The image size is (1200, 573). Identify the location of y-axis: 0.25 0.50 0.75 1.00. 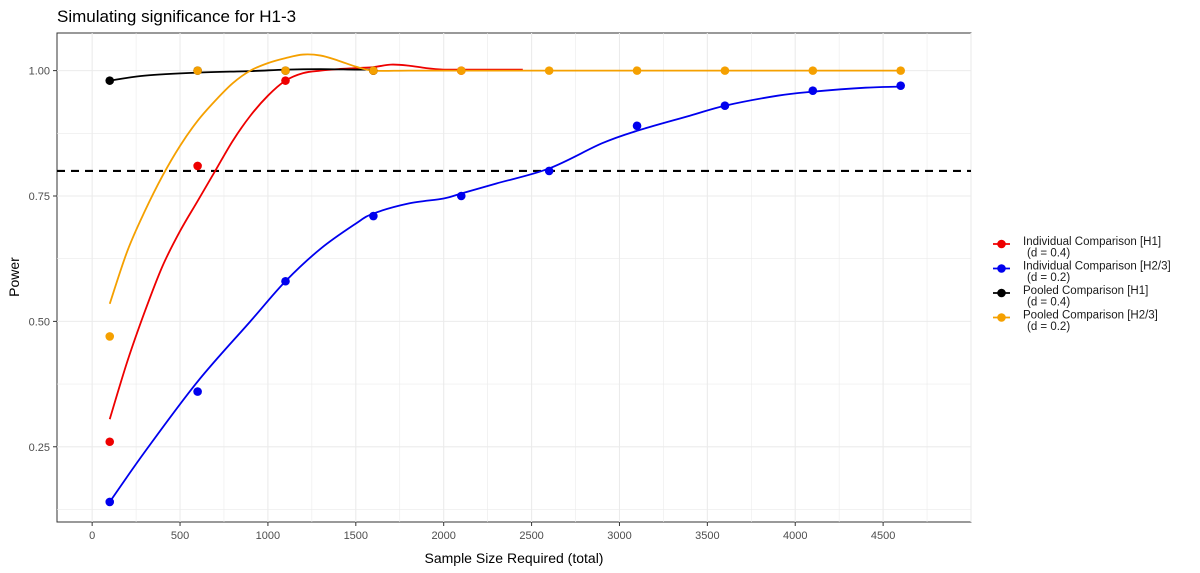
(43, 260).